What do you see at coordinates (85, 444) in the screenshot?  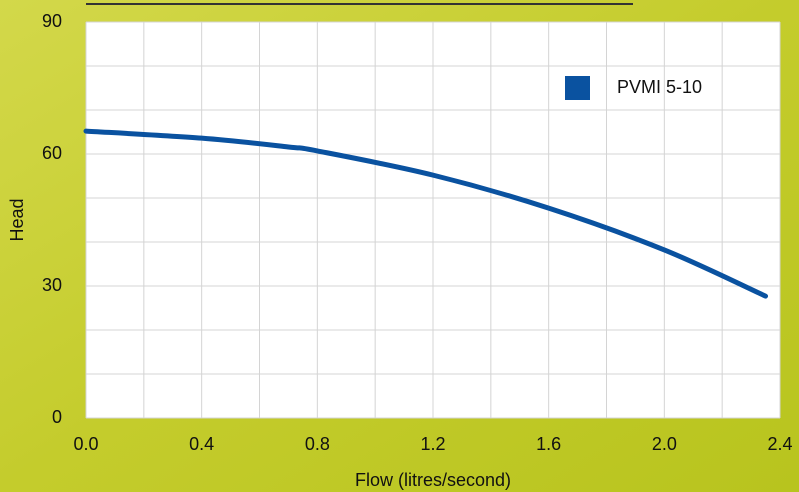 I see `x-tick-label: 0.0` at bounding box center [85, 444].